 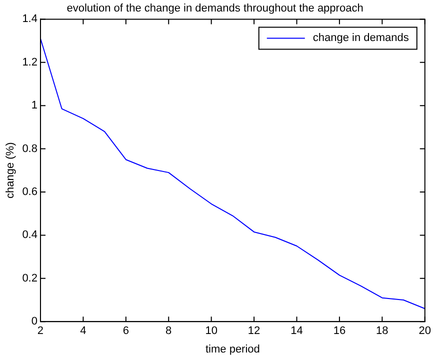 I want to click on x-tick-label: 14, so click(x=296, y=331).